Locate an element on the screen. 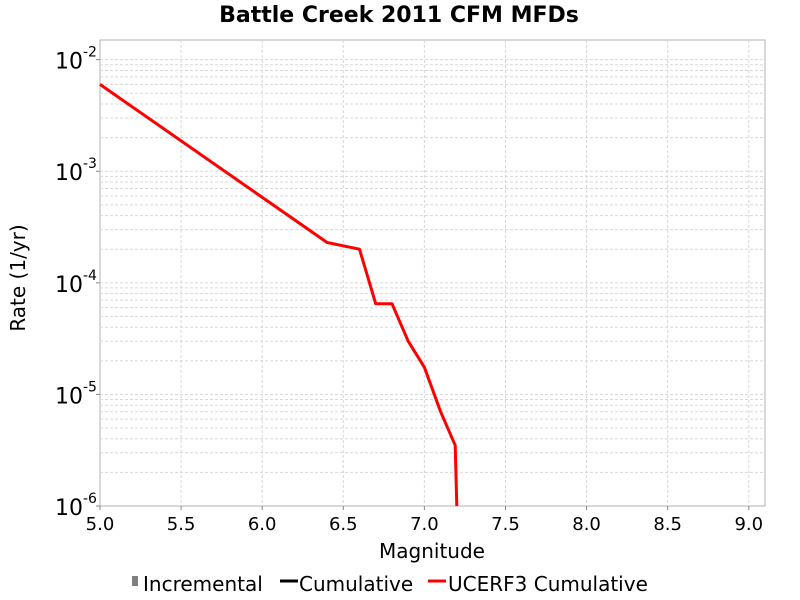  y-tick-exponent: -6 is located at coordinates (90, 499).